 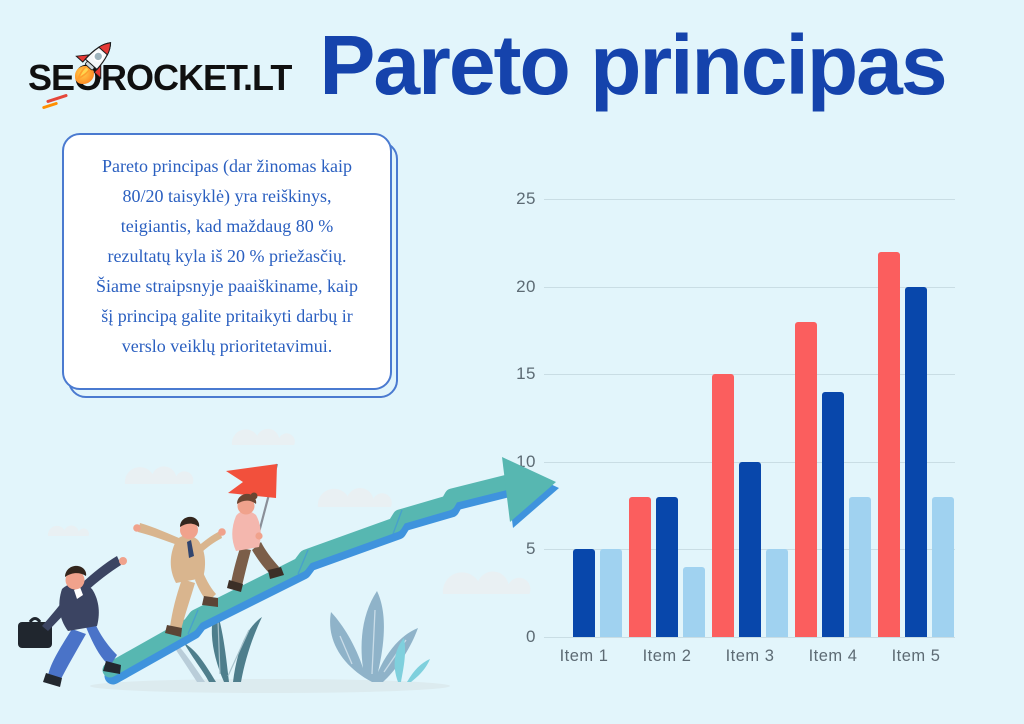 I want to click on briefcase-icon, so click(x=35, y=635).